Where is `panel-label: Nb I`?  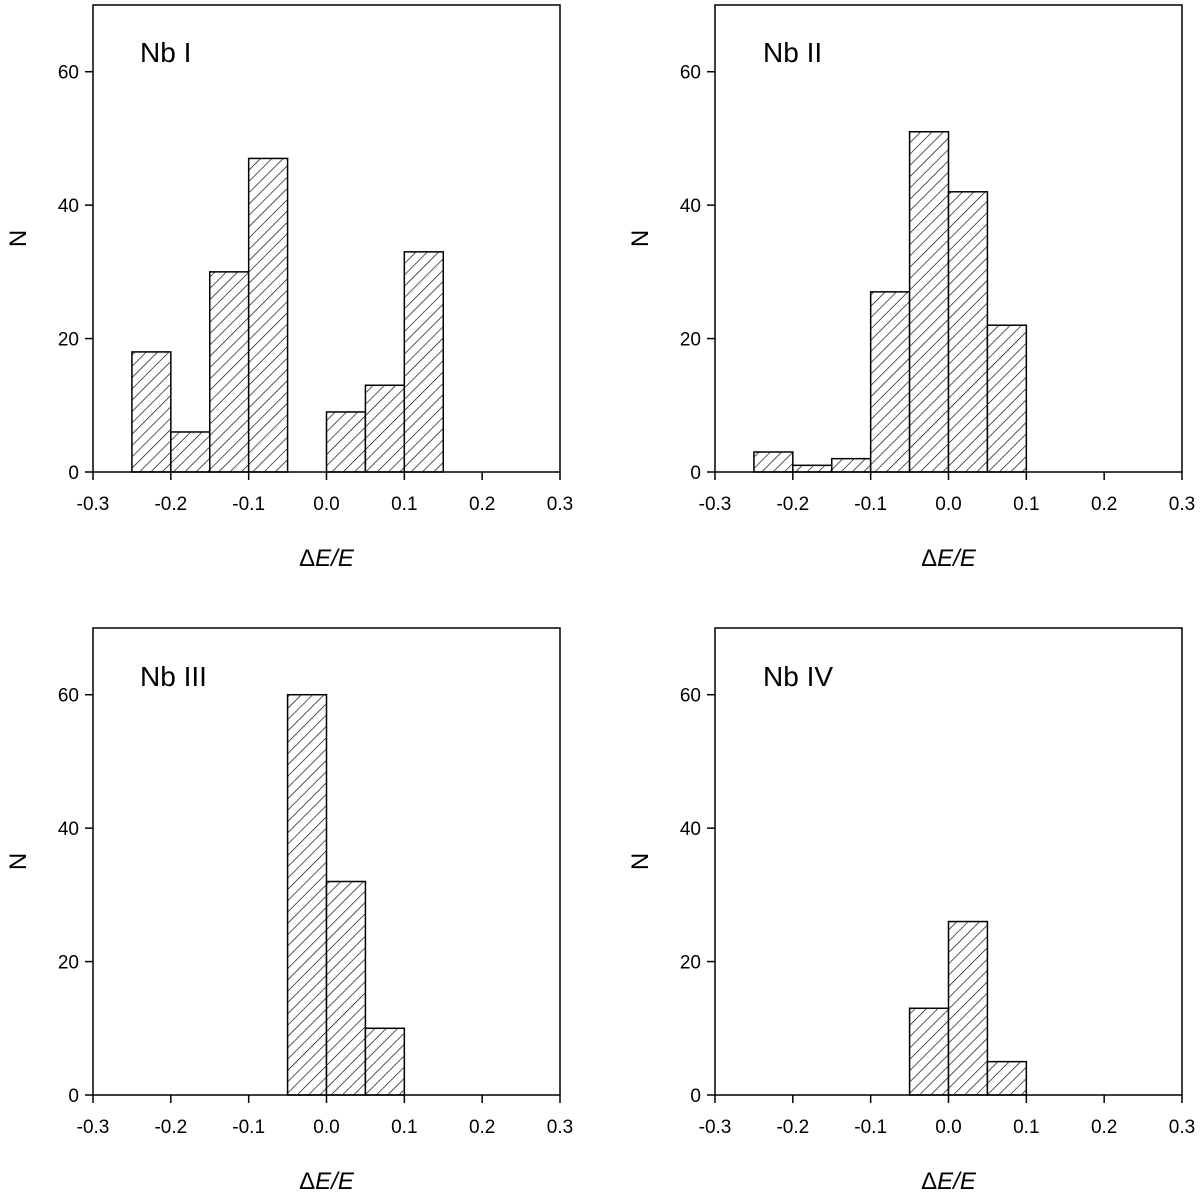
panel-label: Nb I is located at coordinates (165, 52).